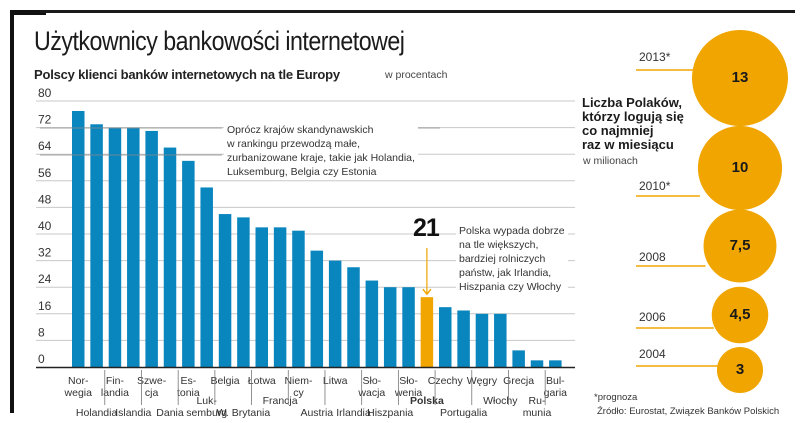 Image resolution: width=805 pixels, height=423 pixels. I want to click on x-tick-label-line: W. Brytania, so click(244, 413).